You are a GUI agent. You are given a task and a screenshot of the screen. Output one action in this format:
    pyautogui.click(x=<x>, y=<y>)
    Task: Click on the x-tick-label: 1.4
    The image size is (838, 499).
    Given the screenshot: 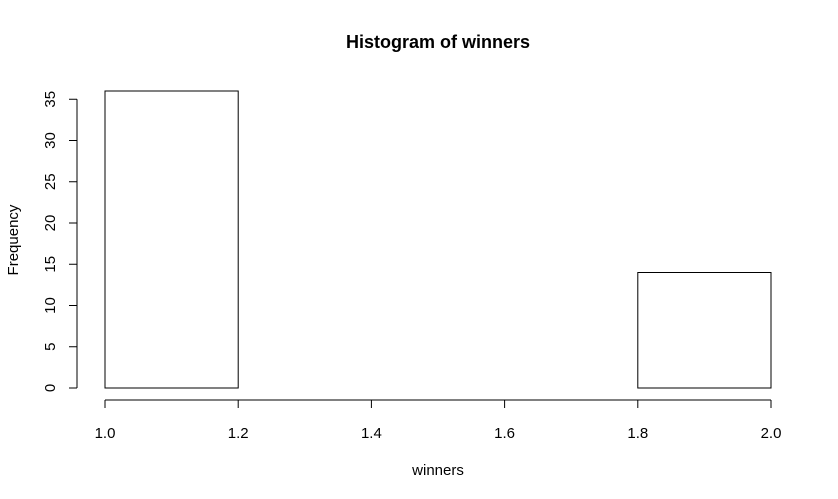 What is the action you would take?
    pyautogui.click(x=371, y=433)
    